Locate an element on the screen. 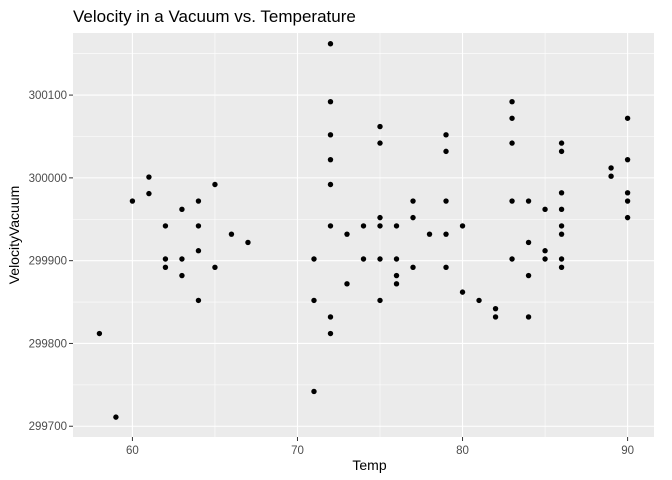 The image size is (672, 480). y-tick-label: 299800 is located at coordinates (48, 344).